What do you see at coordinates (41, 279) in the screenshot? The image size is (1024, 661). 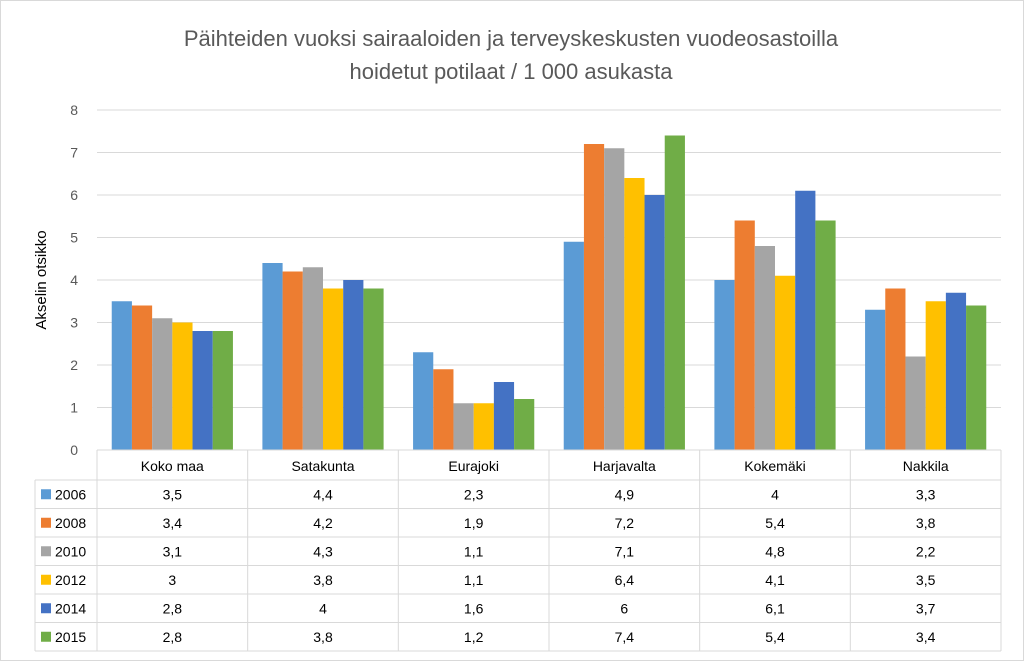 I see `y-axis-title: Akselin otsikko` at bounding box center [41, 279].